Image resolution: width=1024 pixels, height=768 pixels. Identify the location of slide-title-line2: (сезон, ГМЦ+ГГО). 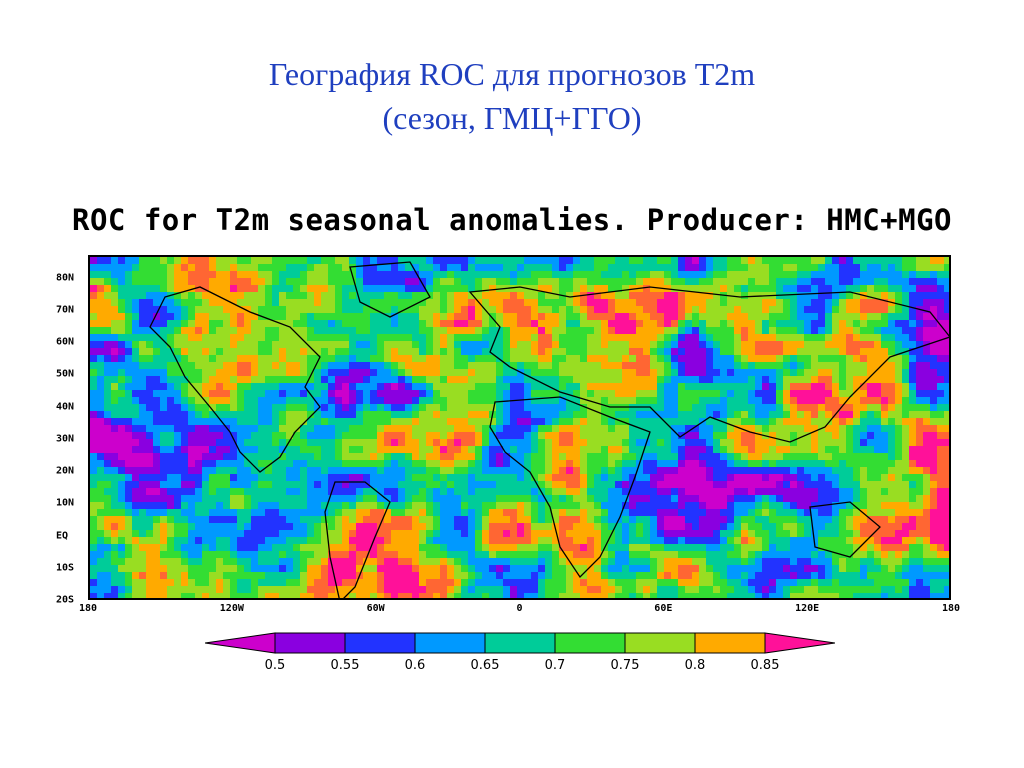
(512, 118).